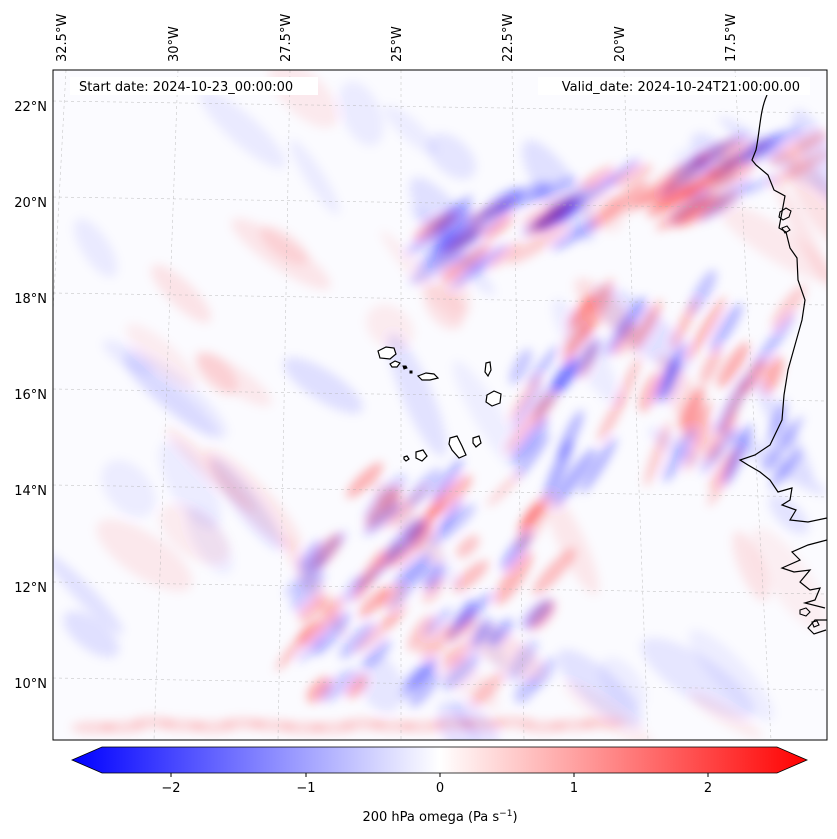  I want to click on colorbar-label-sup: −1, so click(505, 814).